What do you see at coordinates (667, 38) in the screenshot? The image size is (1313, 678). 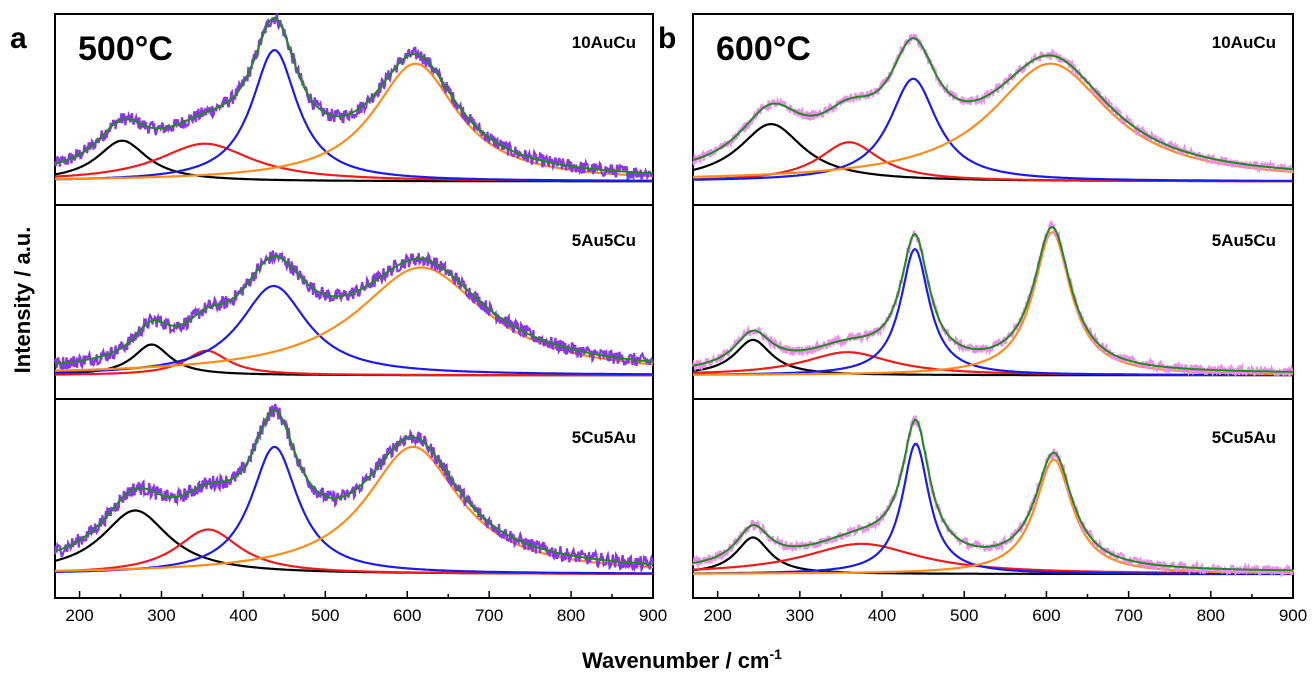 I see `panel-b-letter: b` at bounding box center [667, 38].